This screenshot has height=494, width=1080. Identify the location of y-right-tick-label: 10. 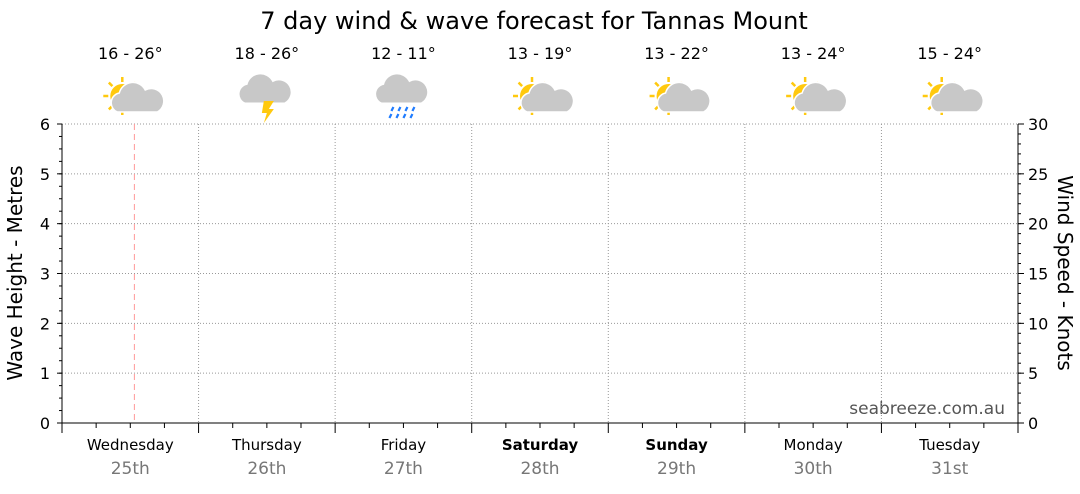
(1038, 323).